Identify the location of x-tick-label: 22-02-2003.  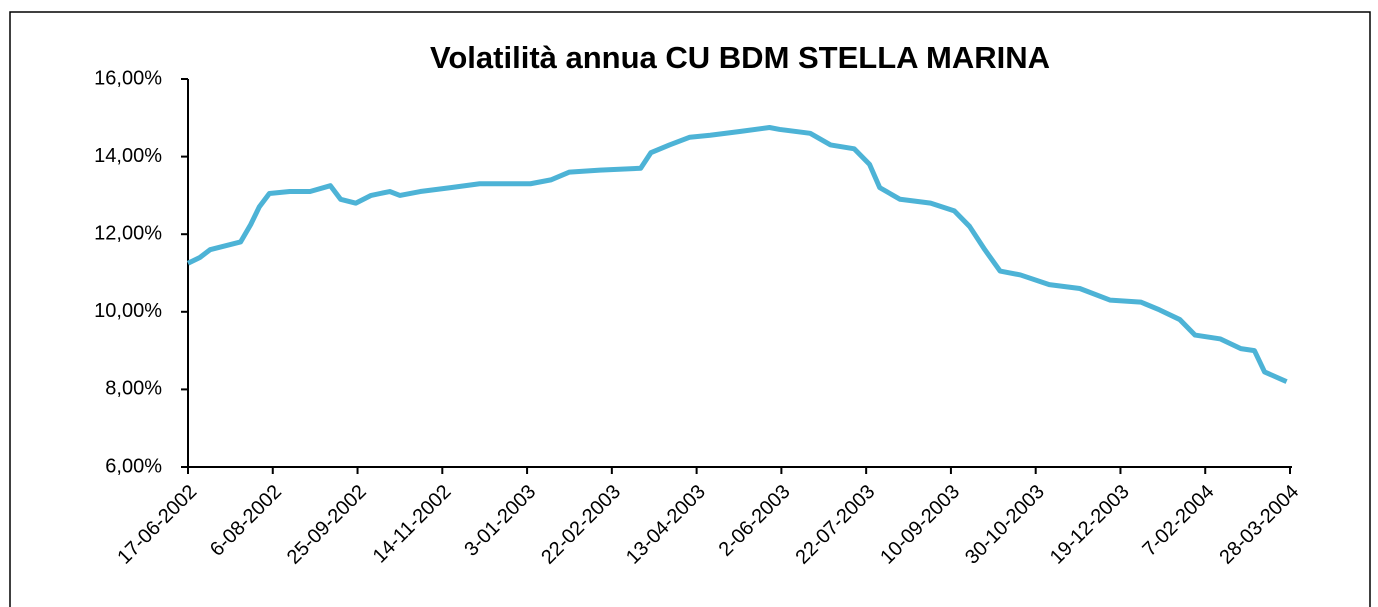
(581, 525).